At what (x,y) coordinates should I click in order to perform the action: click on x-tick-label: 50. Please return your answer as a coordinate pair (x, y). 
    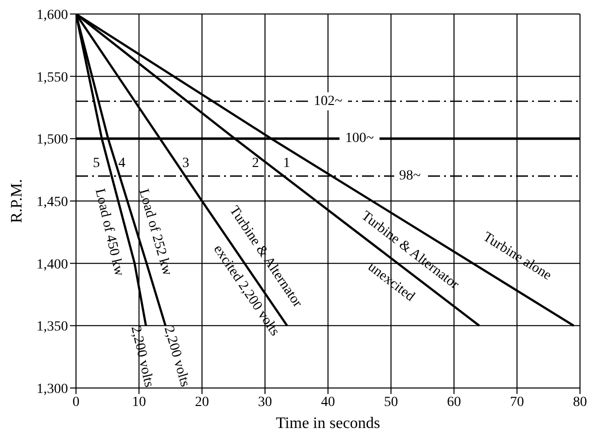
    Looking at the image, I should click on (391, 402).